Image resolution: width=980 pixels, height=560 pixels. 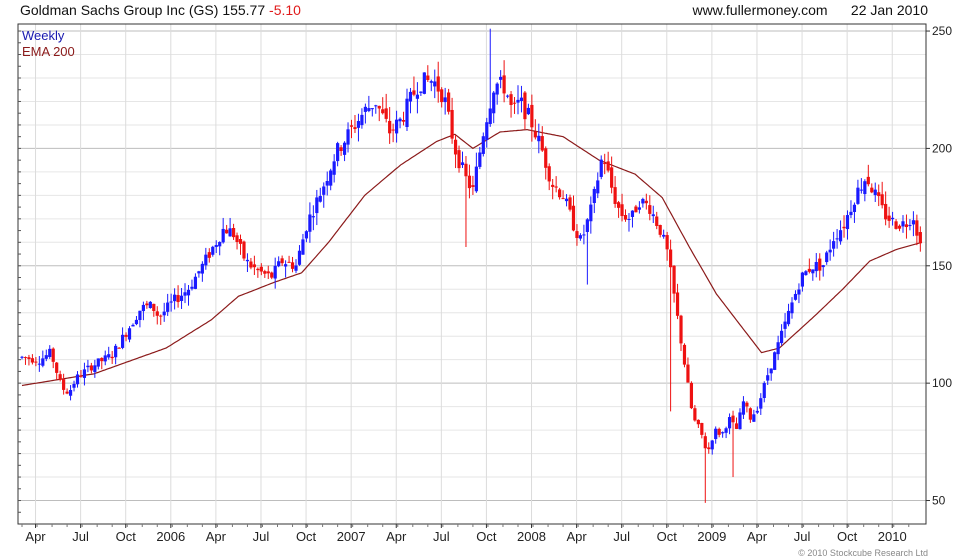 I want to click on company-name: Goldman Sachs Group Inc (GS), so click(x=119, y=10).